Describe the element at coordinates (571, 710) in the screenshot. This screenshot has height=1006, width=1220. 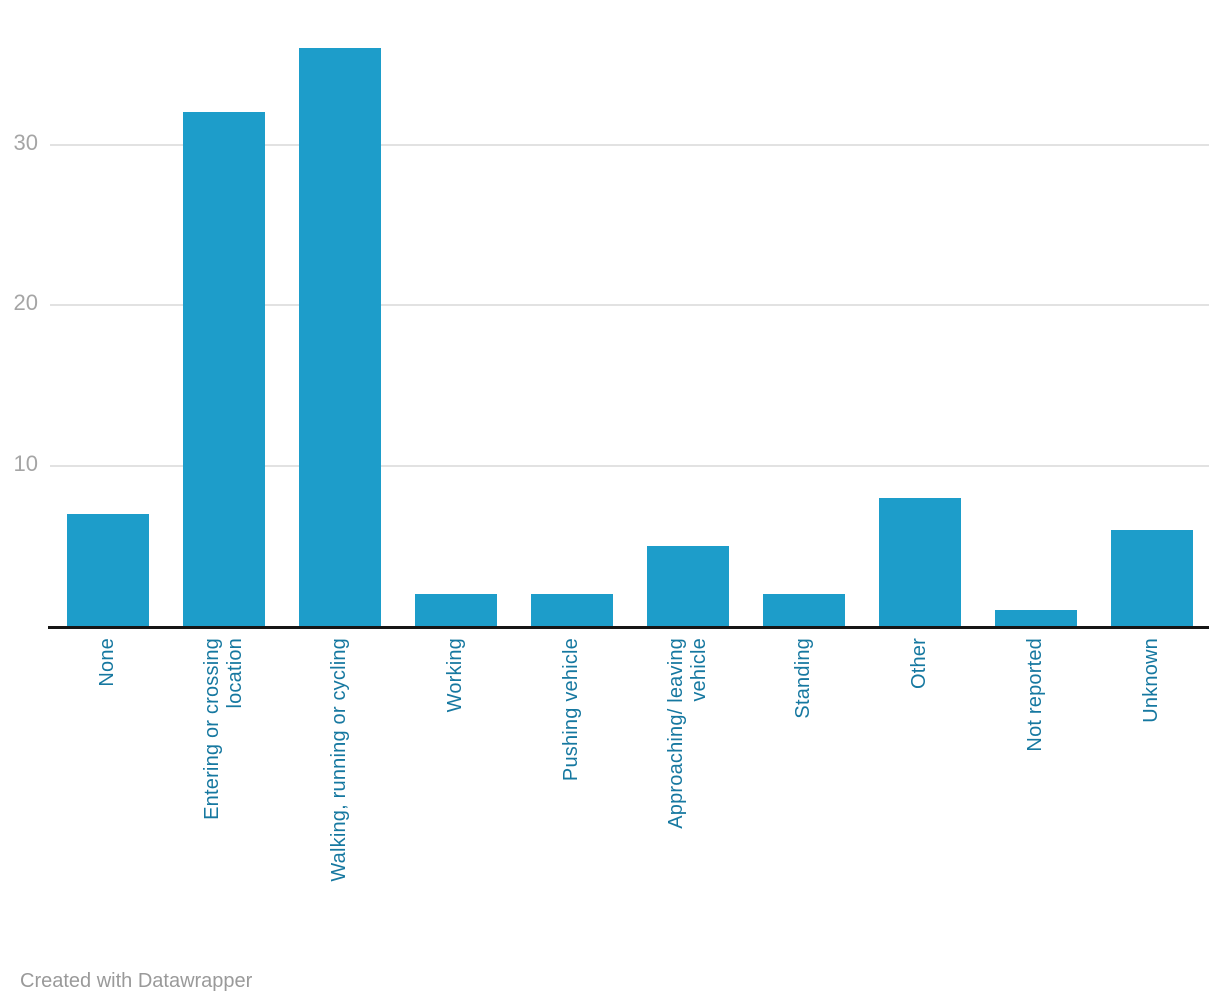
I see `x-axis-label-pushing-vehicle: Pushing vehicle` at that location.